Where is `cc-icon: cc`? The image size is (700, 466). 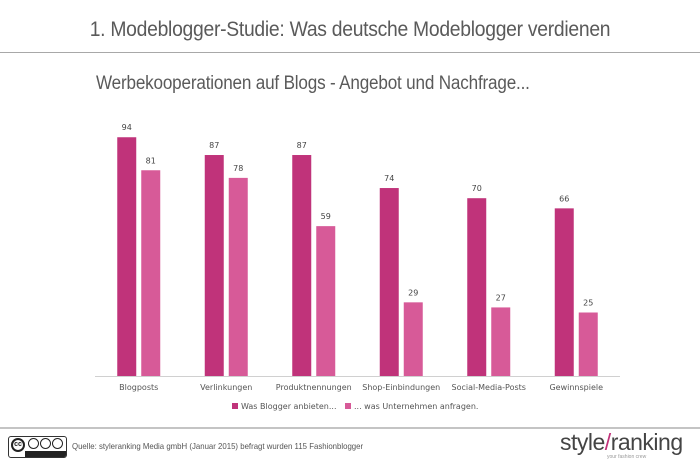
cc-icon: cc is located at coordinates (18, 445).